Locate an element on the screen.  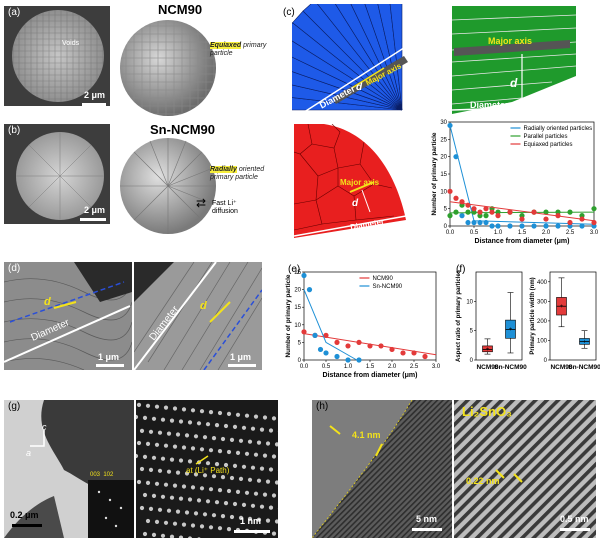
panel-d-label: (d) is located at coordinates (14, 268).